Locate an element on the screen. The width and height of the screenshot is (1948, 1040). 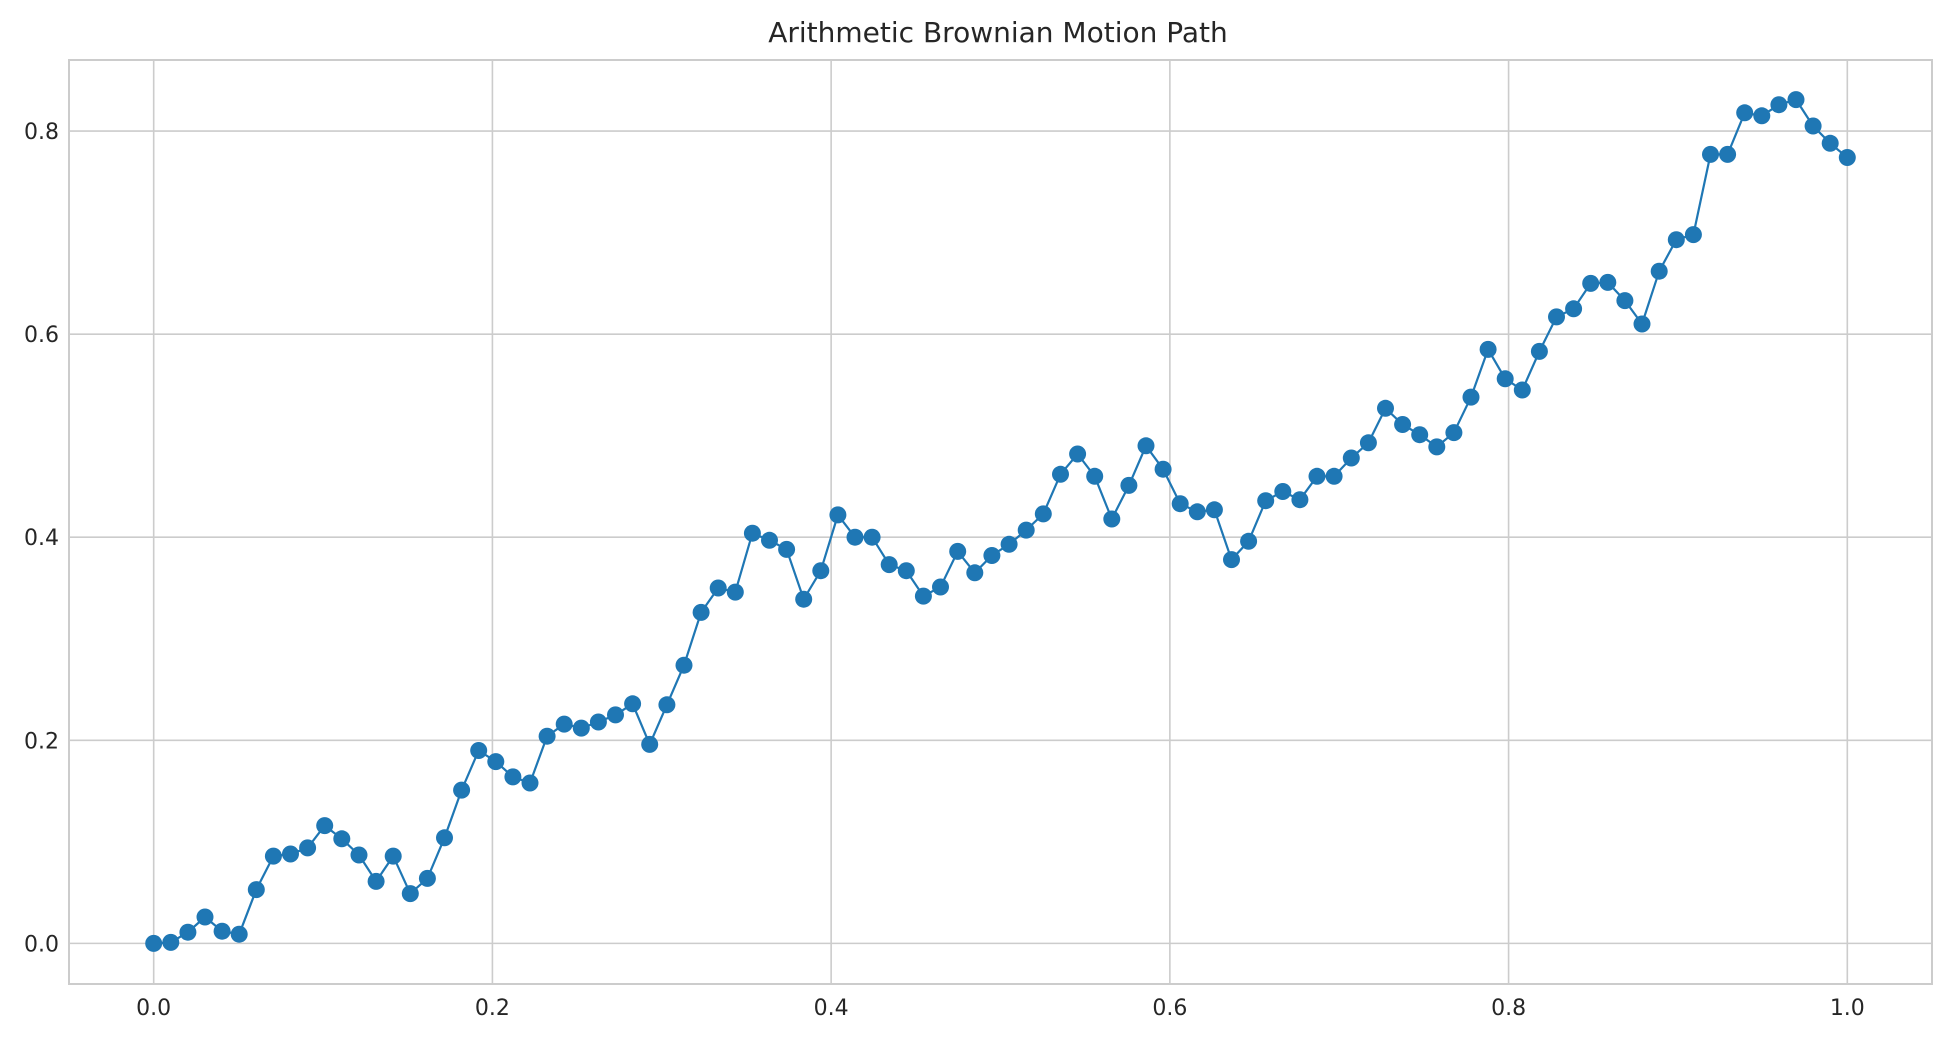
x-tick-label: 0.0 is located at coordinates (153, 1008).